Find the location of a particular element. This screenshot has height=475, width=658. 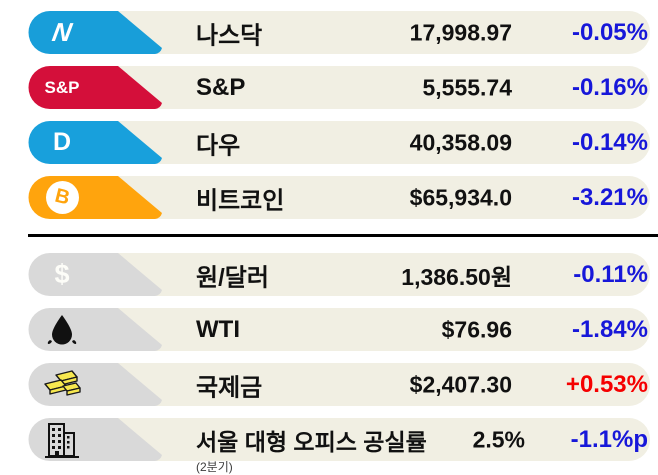

indicator-label: 서울 대형 오피스 공실률 is located at coordinates (311, 441).